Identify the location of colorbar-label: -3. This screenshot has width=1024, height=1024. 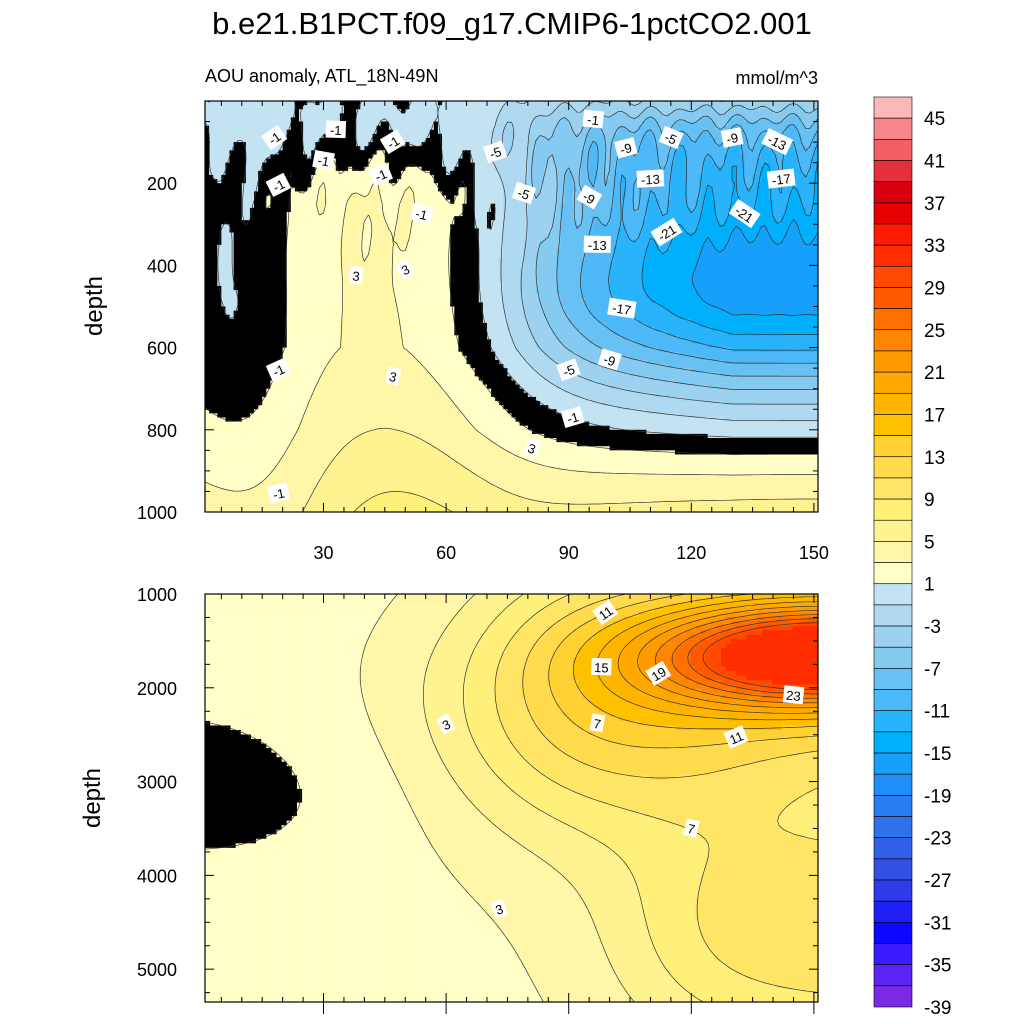
(932, 627).